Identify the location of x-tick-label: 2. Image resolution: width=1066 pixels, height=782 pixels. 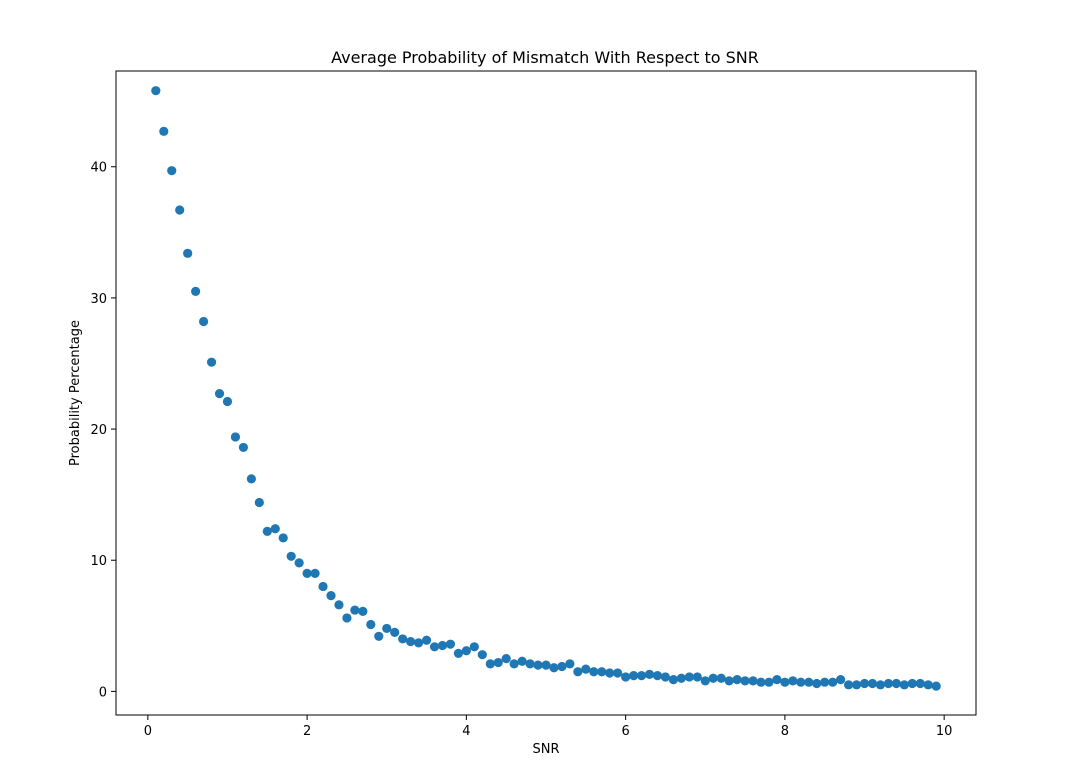
(307, 731).